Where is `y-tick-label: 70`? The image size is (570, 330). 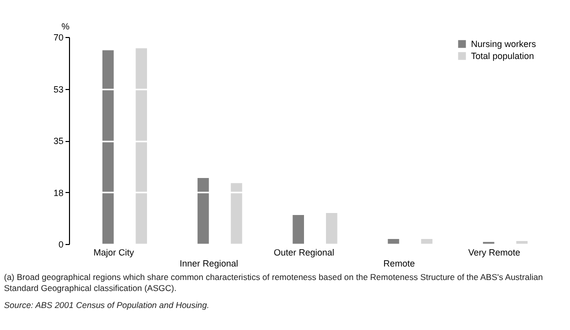
y-tick-label: 70 is located at coordinates (58, 37).